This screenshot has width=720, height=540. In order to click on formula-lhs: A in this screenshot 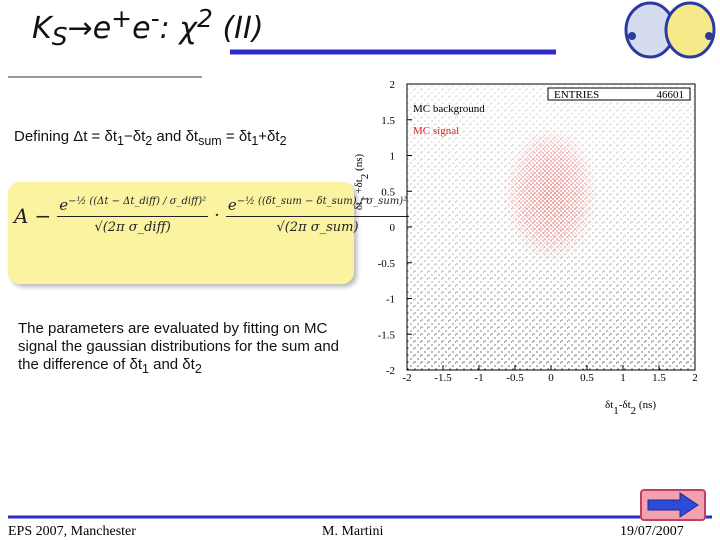, I will do `click(21, 215)`.